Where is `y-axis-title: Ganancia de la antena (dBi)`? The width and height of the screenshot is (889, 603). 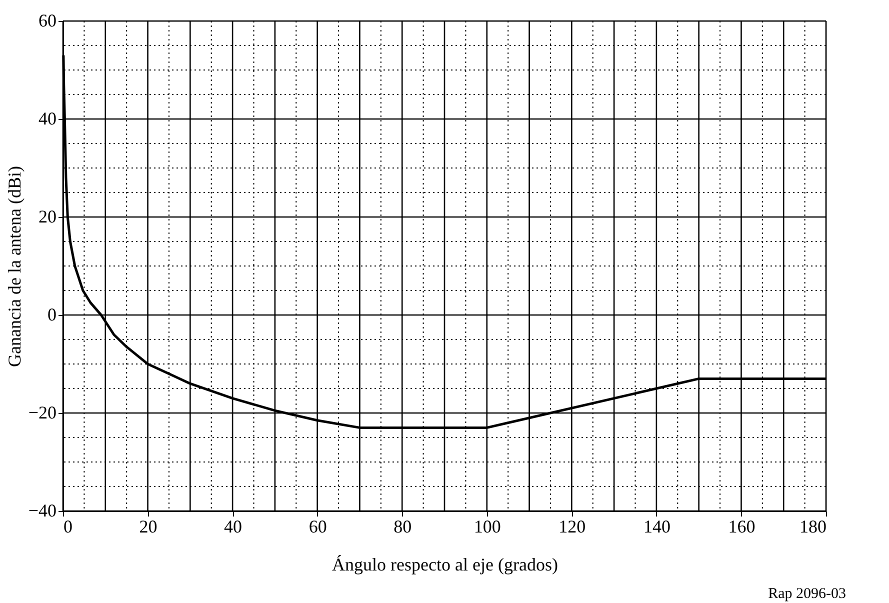
y-axis-title: Ganancia de la antena (dBi) is located at coordinates (14, 266).